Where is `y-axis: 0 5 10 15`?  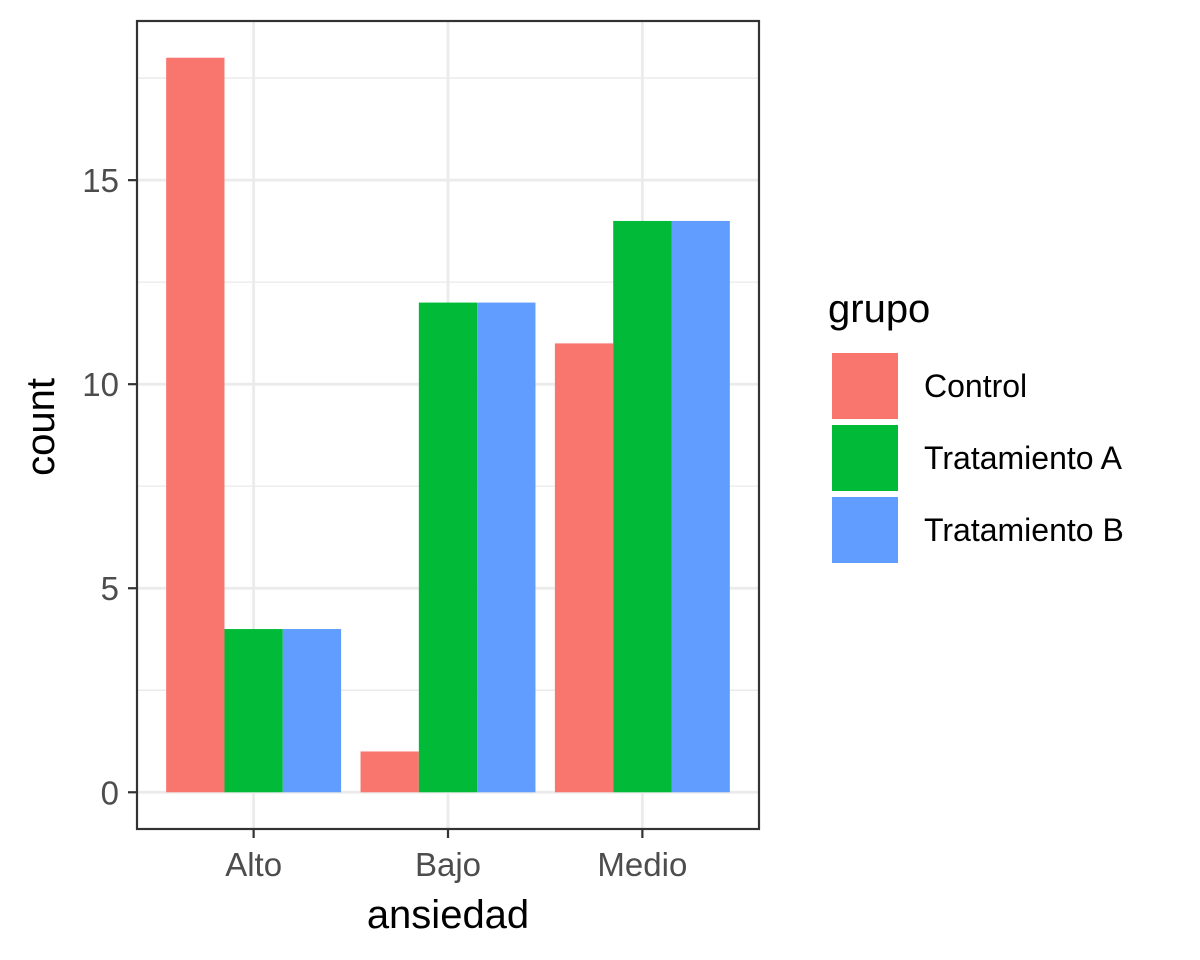 y-axis: 0 5 10 15 is located at coordinates (109, 486).